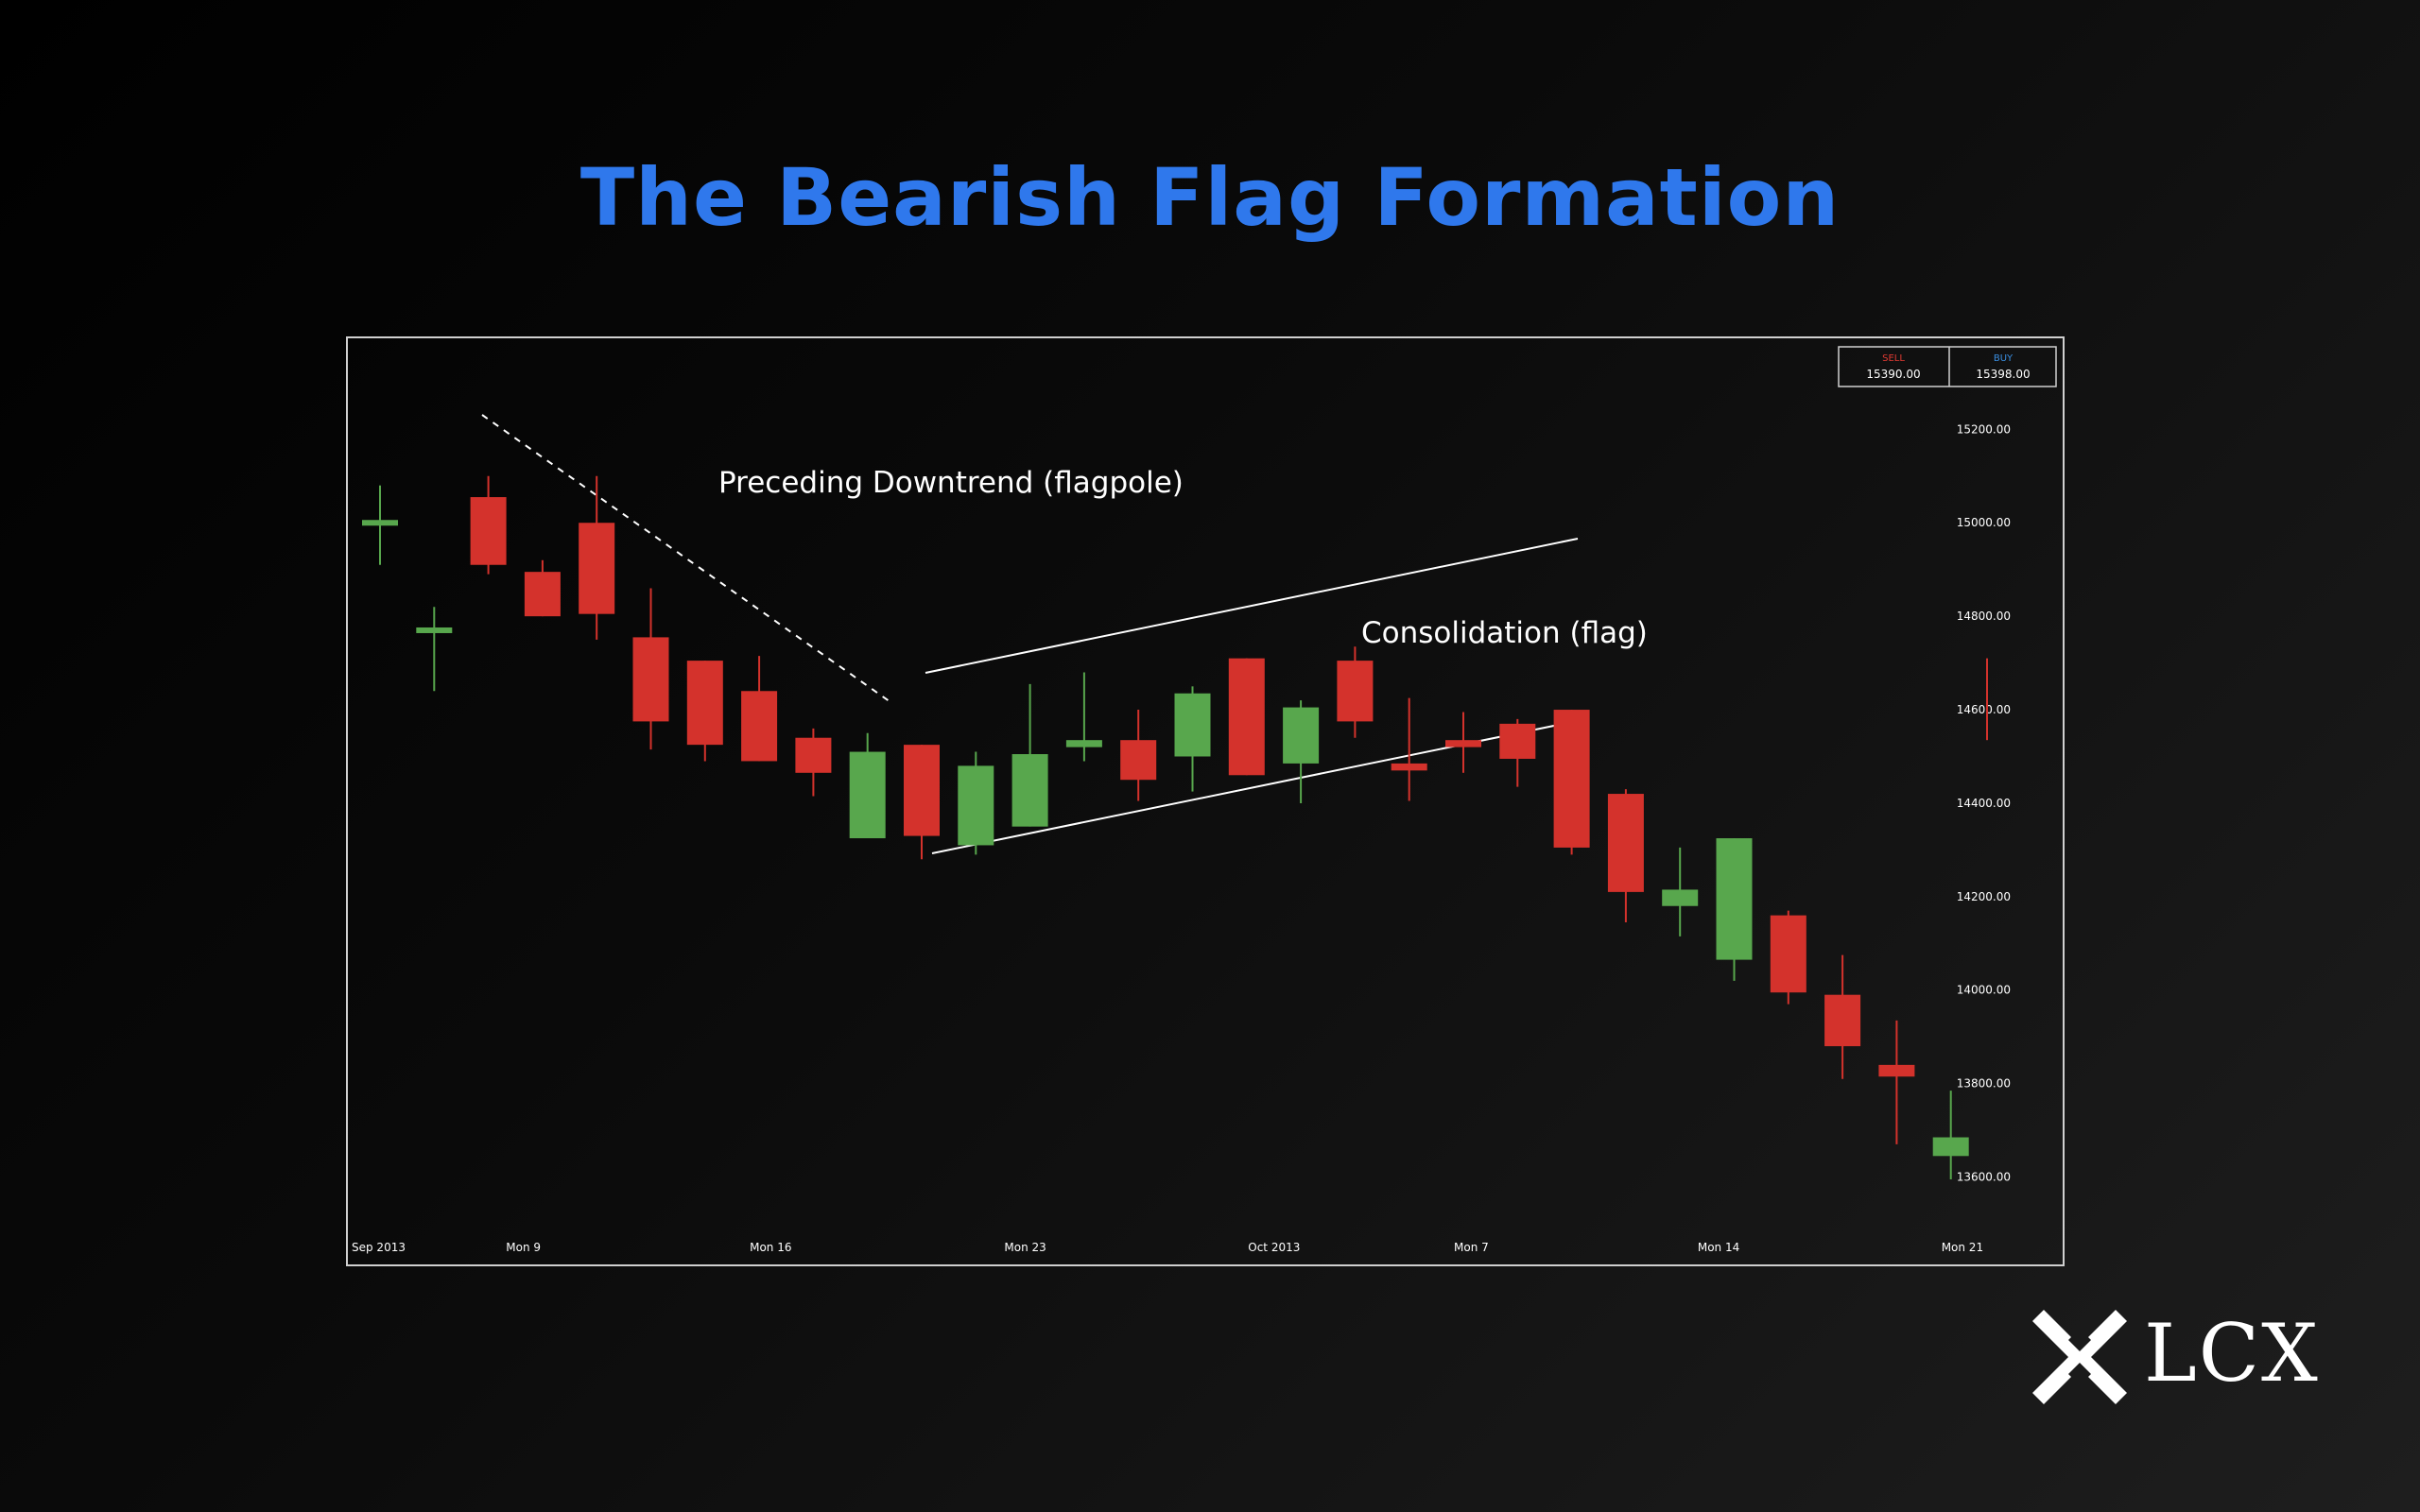 The width and height of the screenshot is (2420, 1512). What do you see at coordinates (379, 1247) in the screenshot?
I see `x-tick-label: Sep 2013` at bounding box center [379, 1247].